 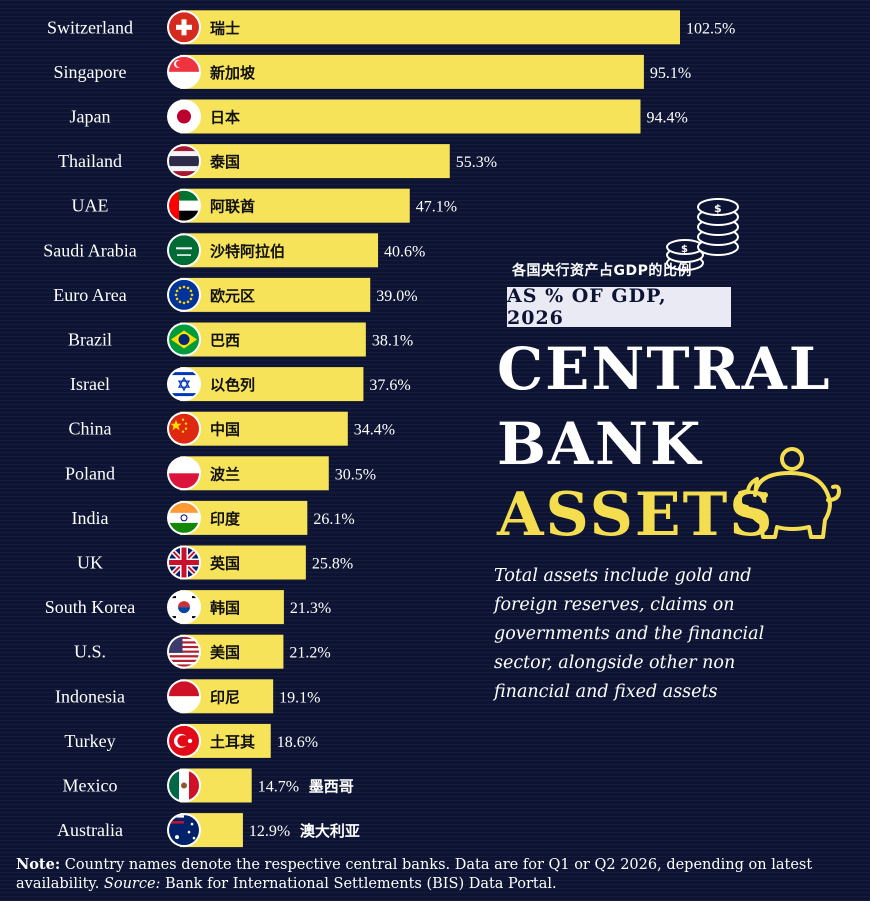 What do you see at coordinates (232, 73) in the screenshot?
I see `chinese-name-label: 新加坡` at bounding box center [232, 73].